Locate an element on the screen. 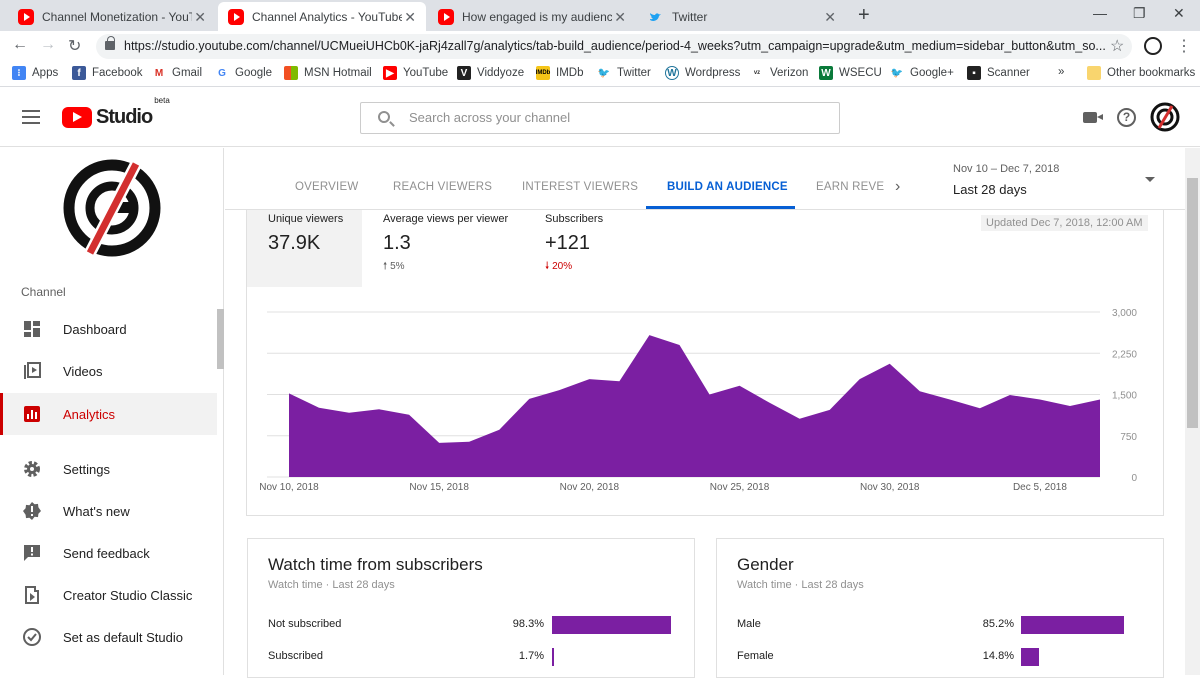 This screenshot has width=1200, height=678. bookmark-label: MSN Hotmail is located at coordinates (338, 73).